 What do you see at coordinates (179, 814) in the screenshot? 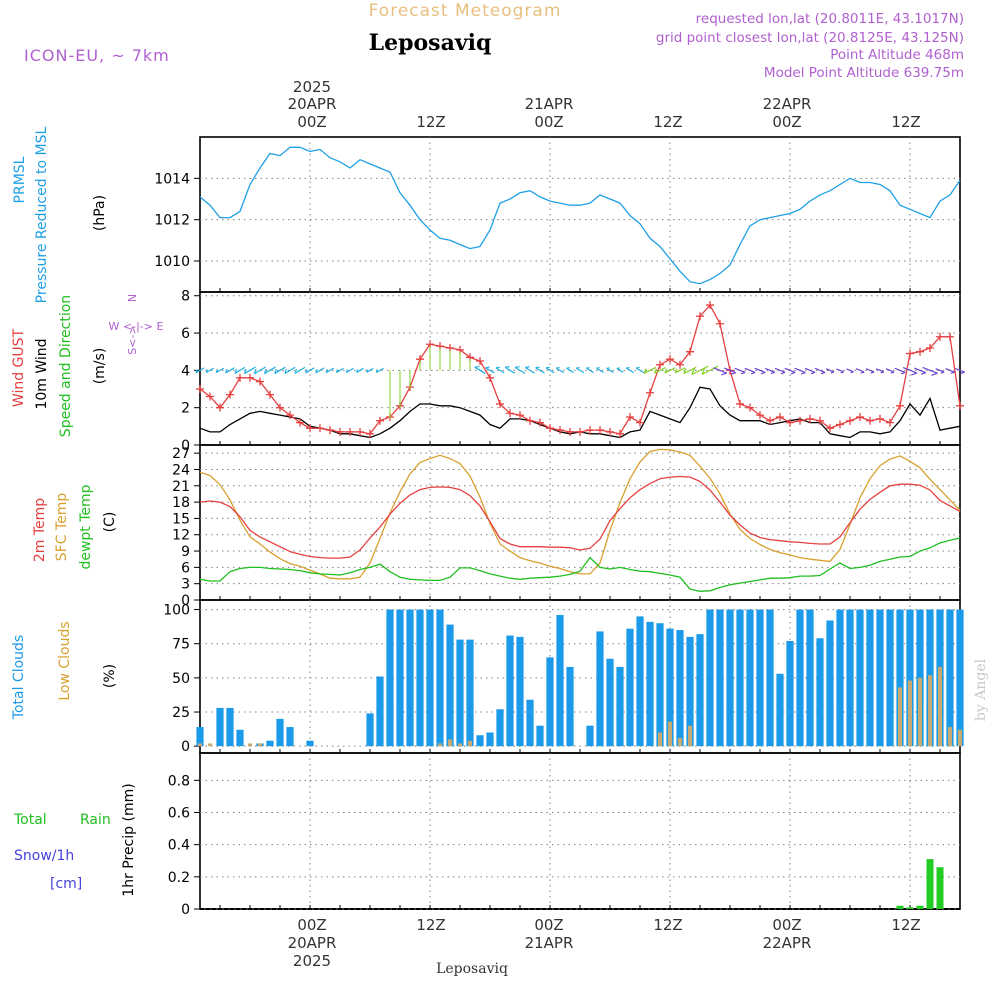
I see `panel-precip-ytick-label: 0.6` at bounding box center [179, 814].